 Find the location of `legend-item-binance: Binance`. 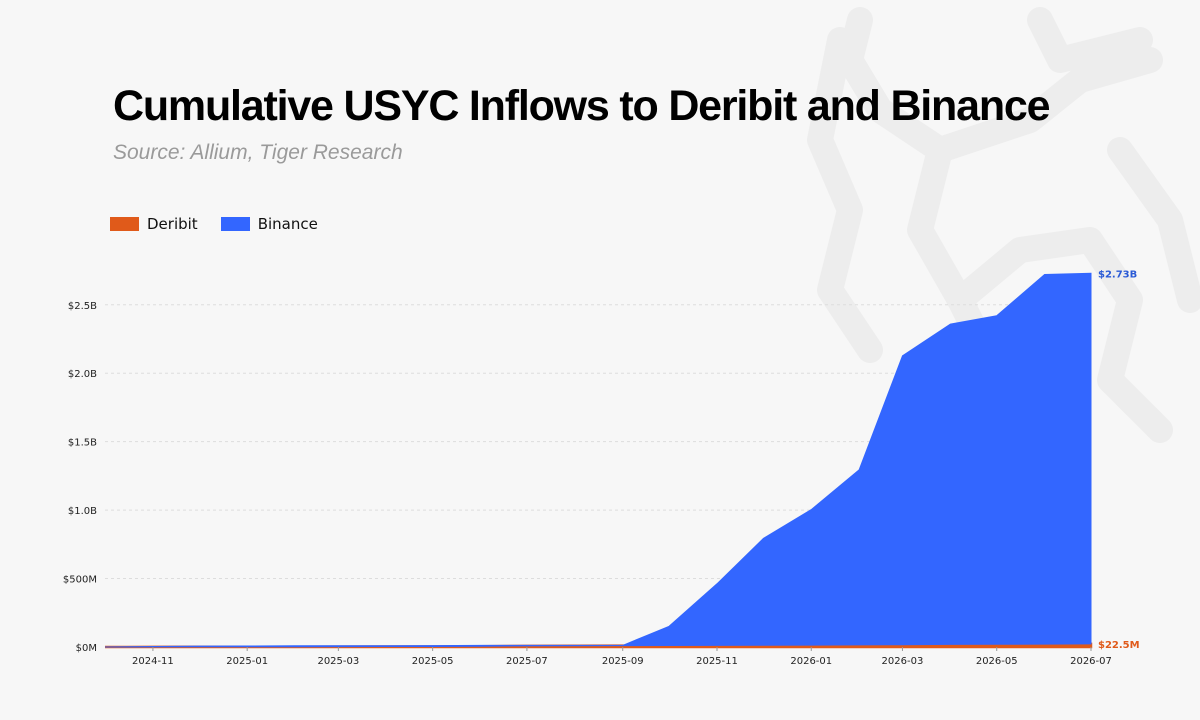

legend-item-binance: Binance is located at coordinates (269, 224).